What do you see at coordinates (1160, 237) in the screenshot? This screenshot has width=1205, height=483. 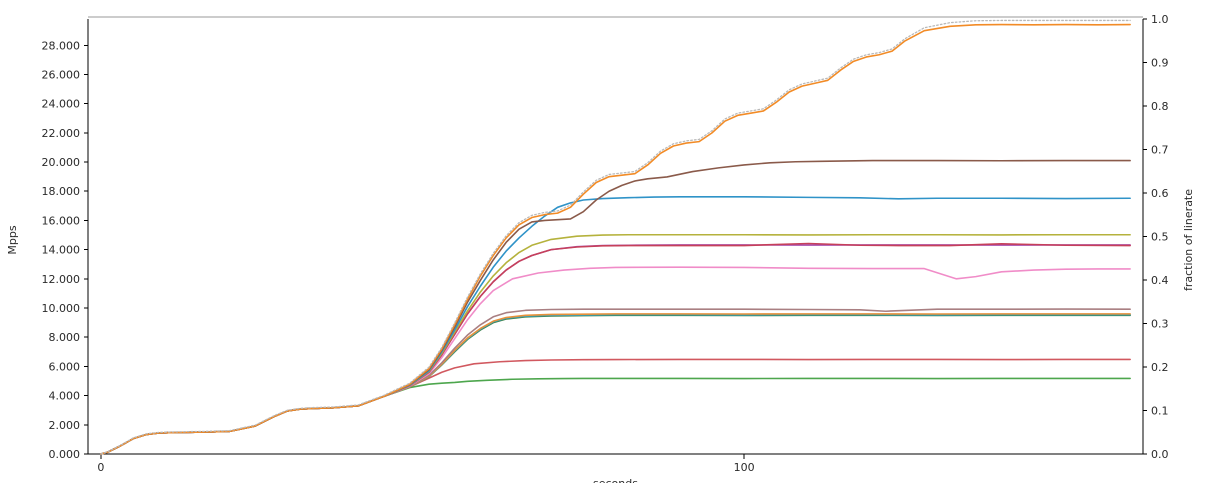 I see `y-axis-right-tick-label: 0.5` at bounding box center [1160, 237].